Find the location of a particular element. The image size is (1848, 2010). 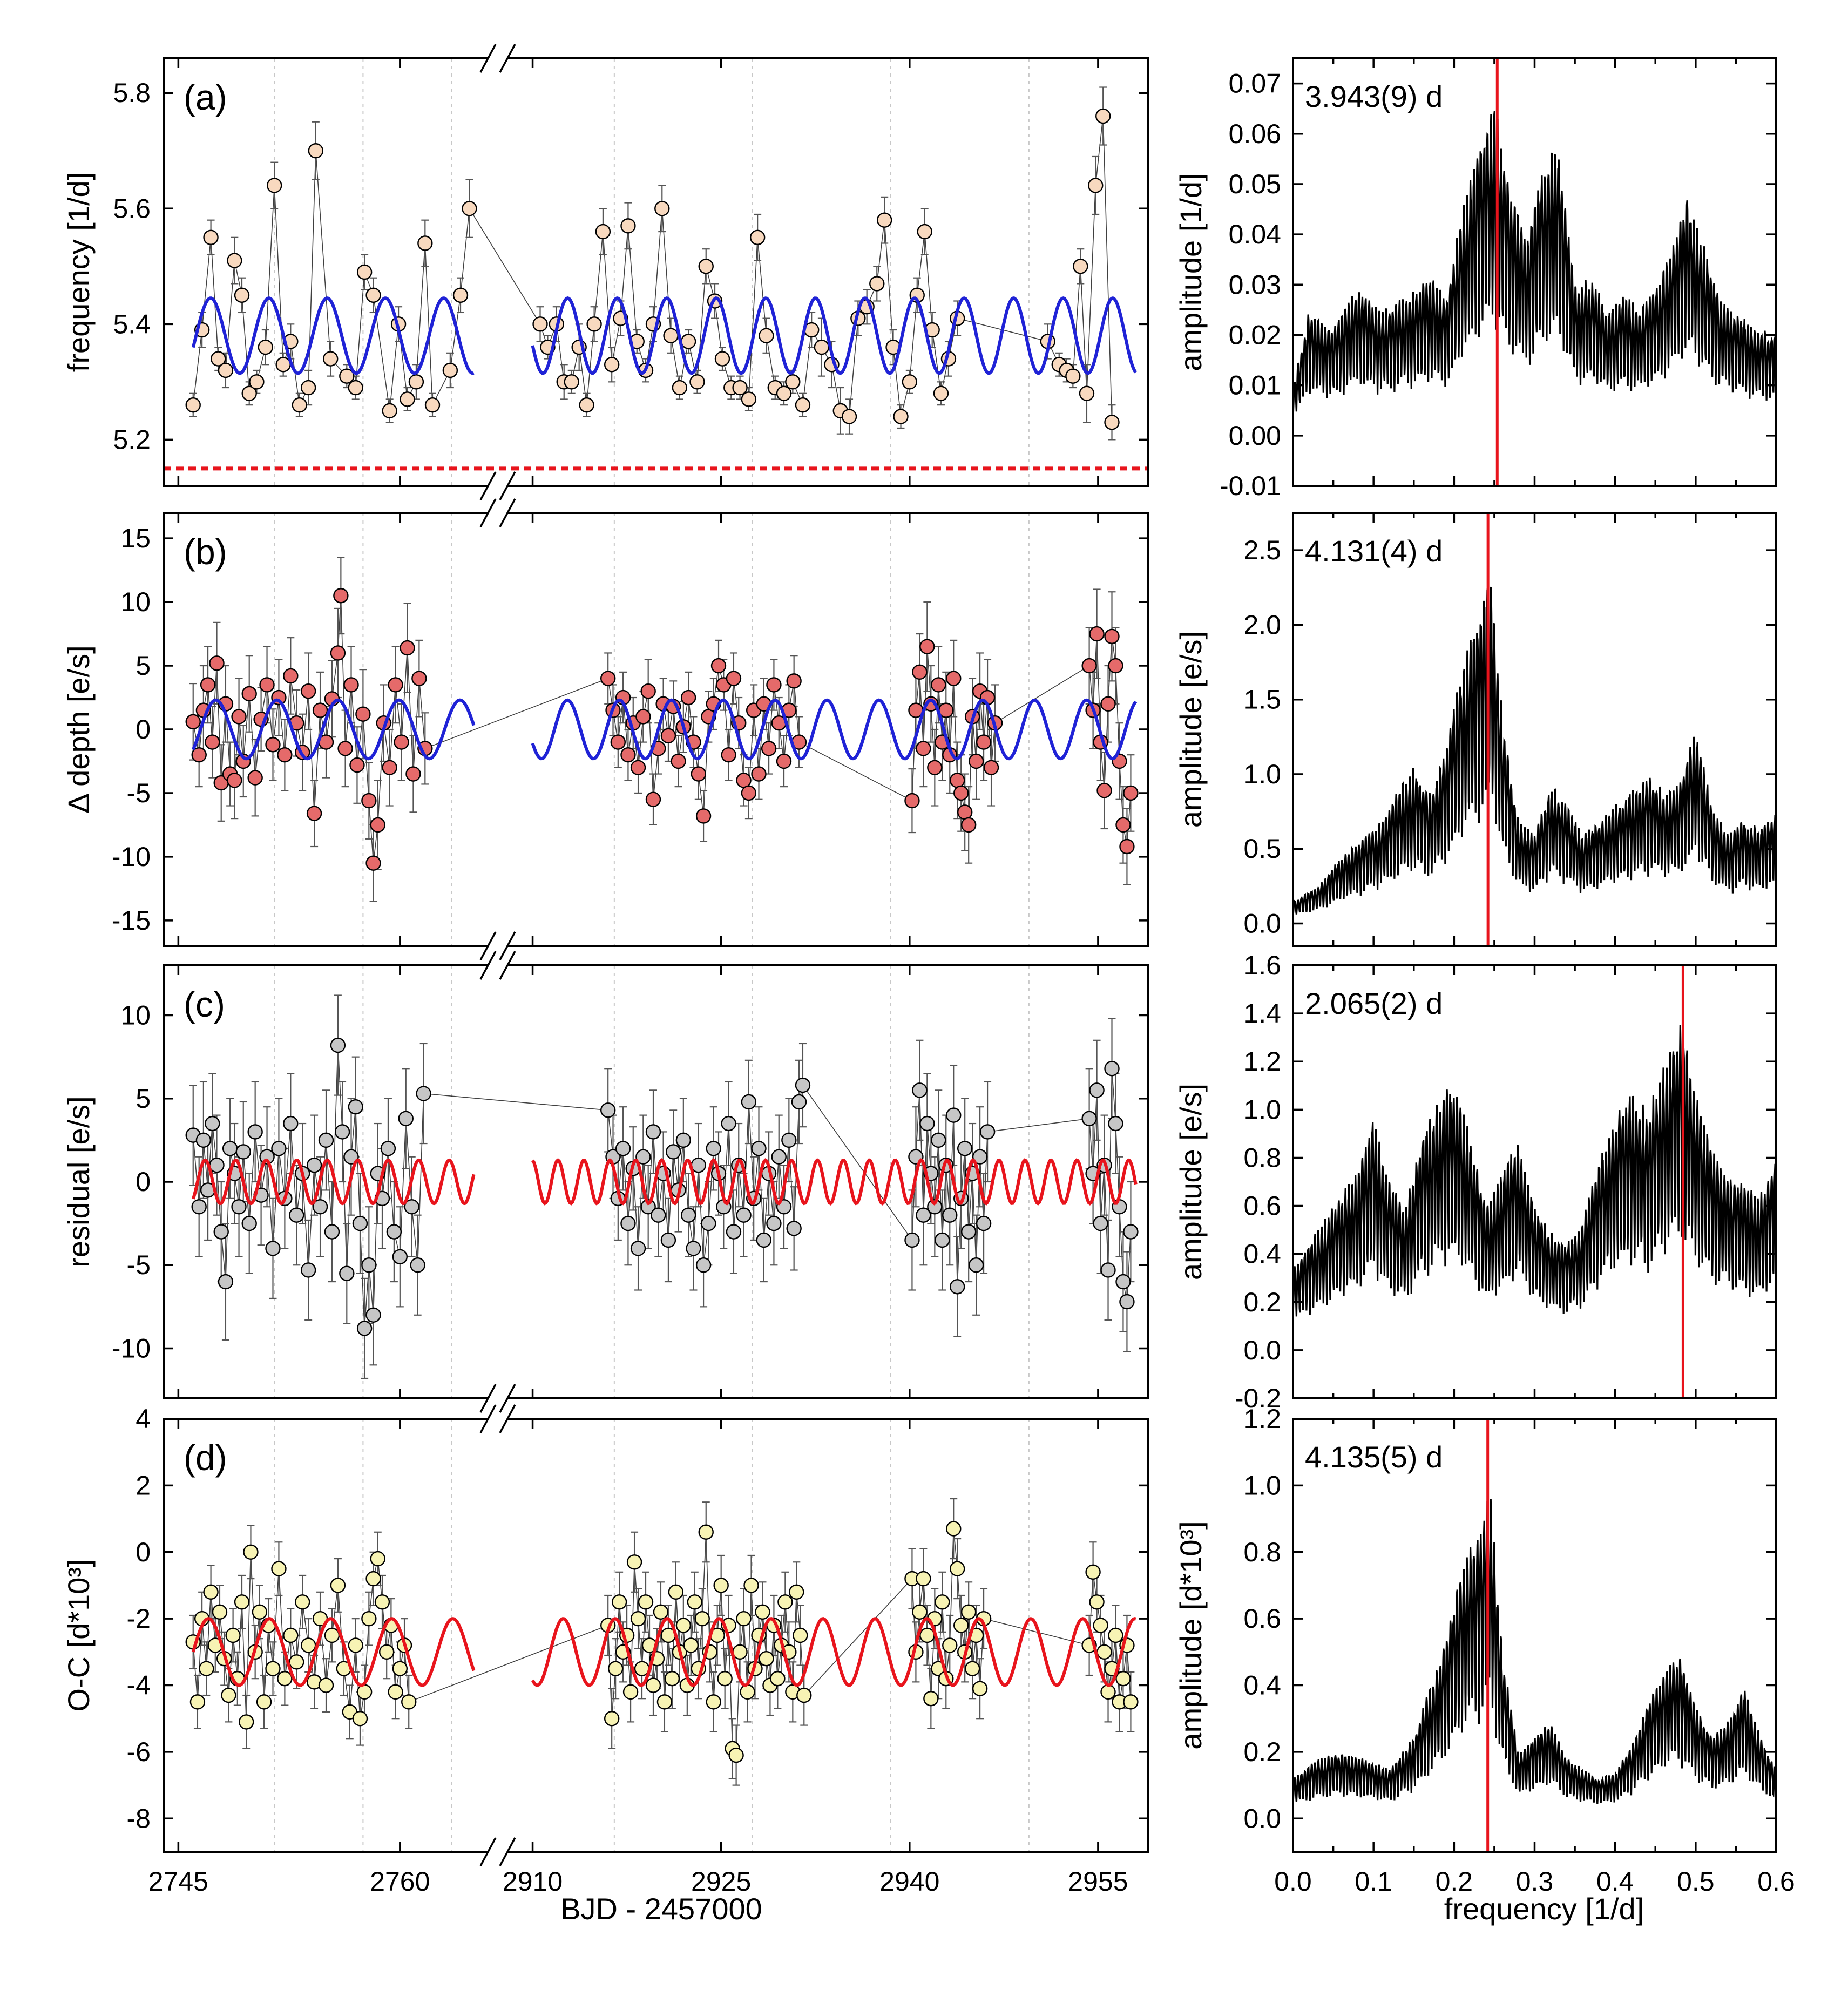

y-tick-label: 5.2 is located at coordinates (132, 440).